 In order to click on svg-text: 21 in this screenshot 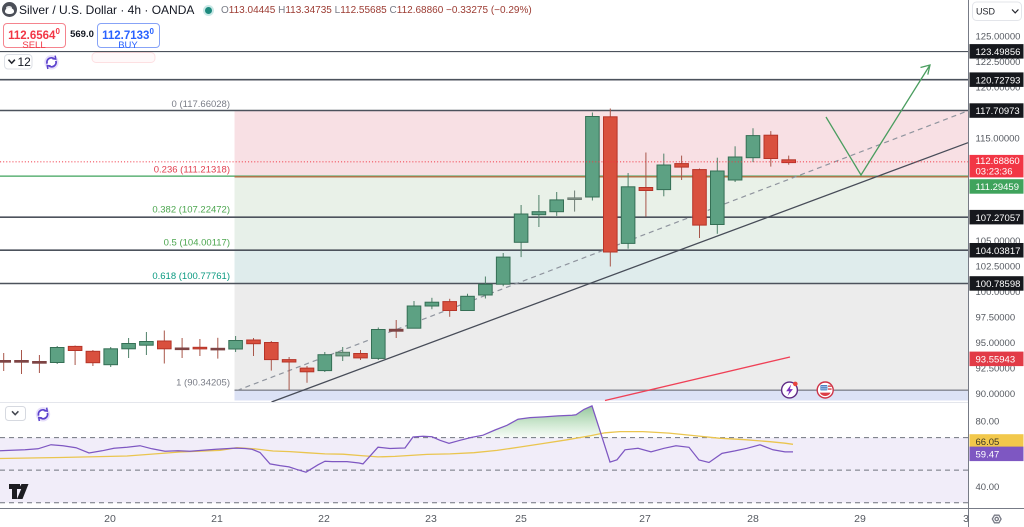, I will do `click(217, 519)`.